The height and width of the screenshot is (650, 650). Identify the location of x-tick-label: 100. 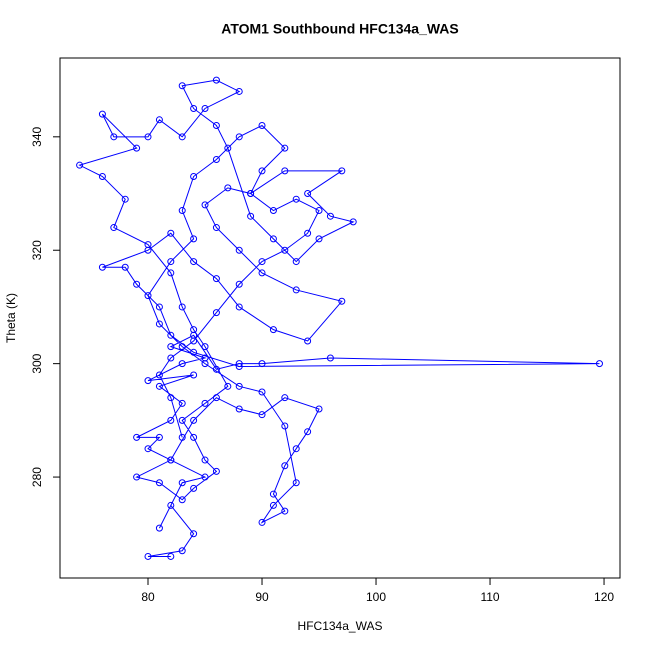
(376, 597).